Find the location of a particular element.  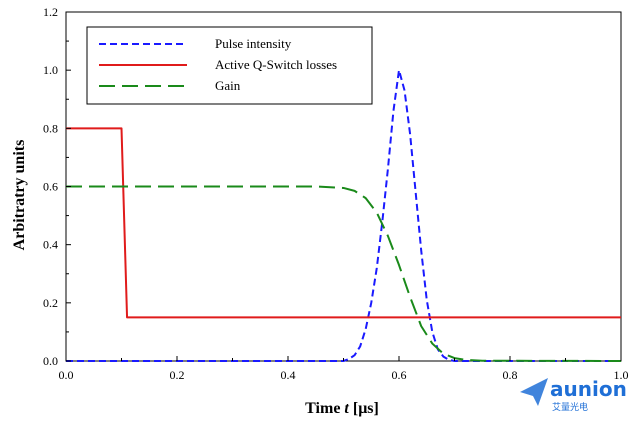

legend-label-2: Gain is located at coordinates (228, 85).